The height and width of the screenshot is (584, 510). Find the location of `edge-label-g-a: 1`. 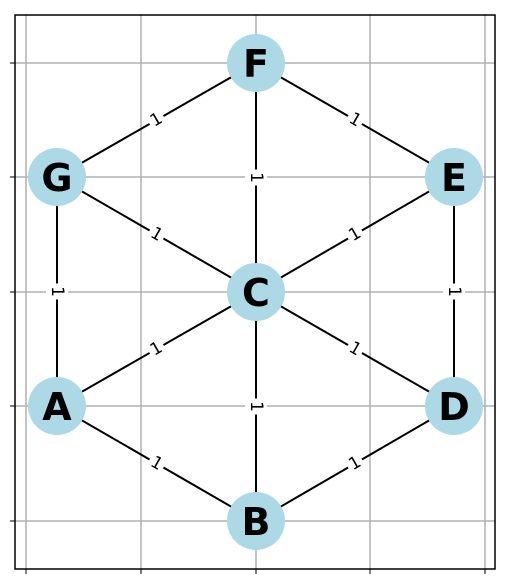

edge-label-g-a: 1 is located at coordinates (57, 291).